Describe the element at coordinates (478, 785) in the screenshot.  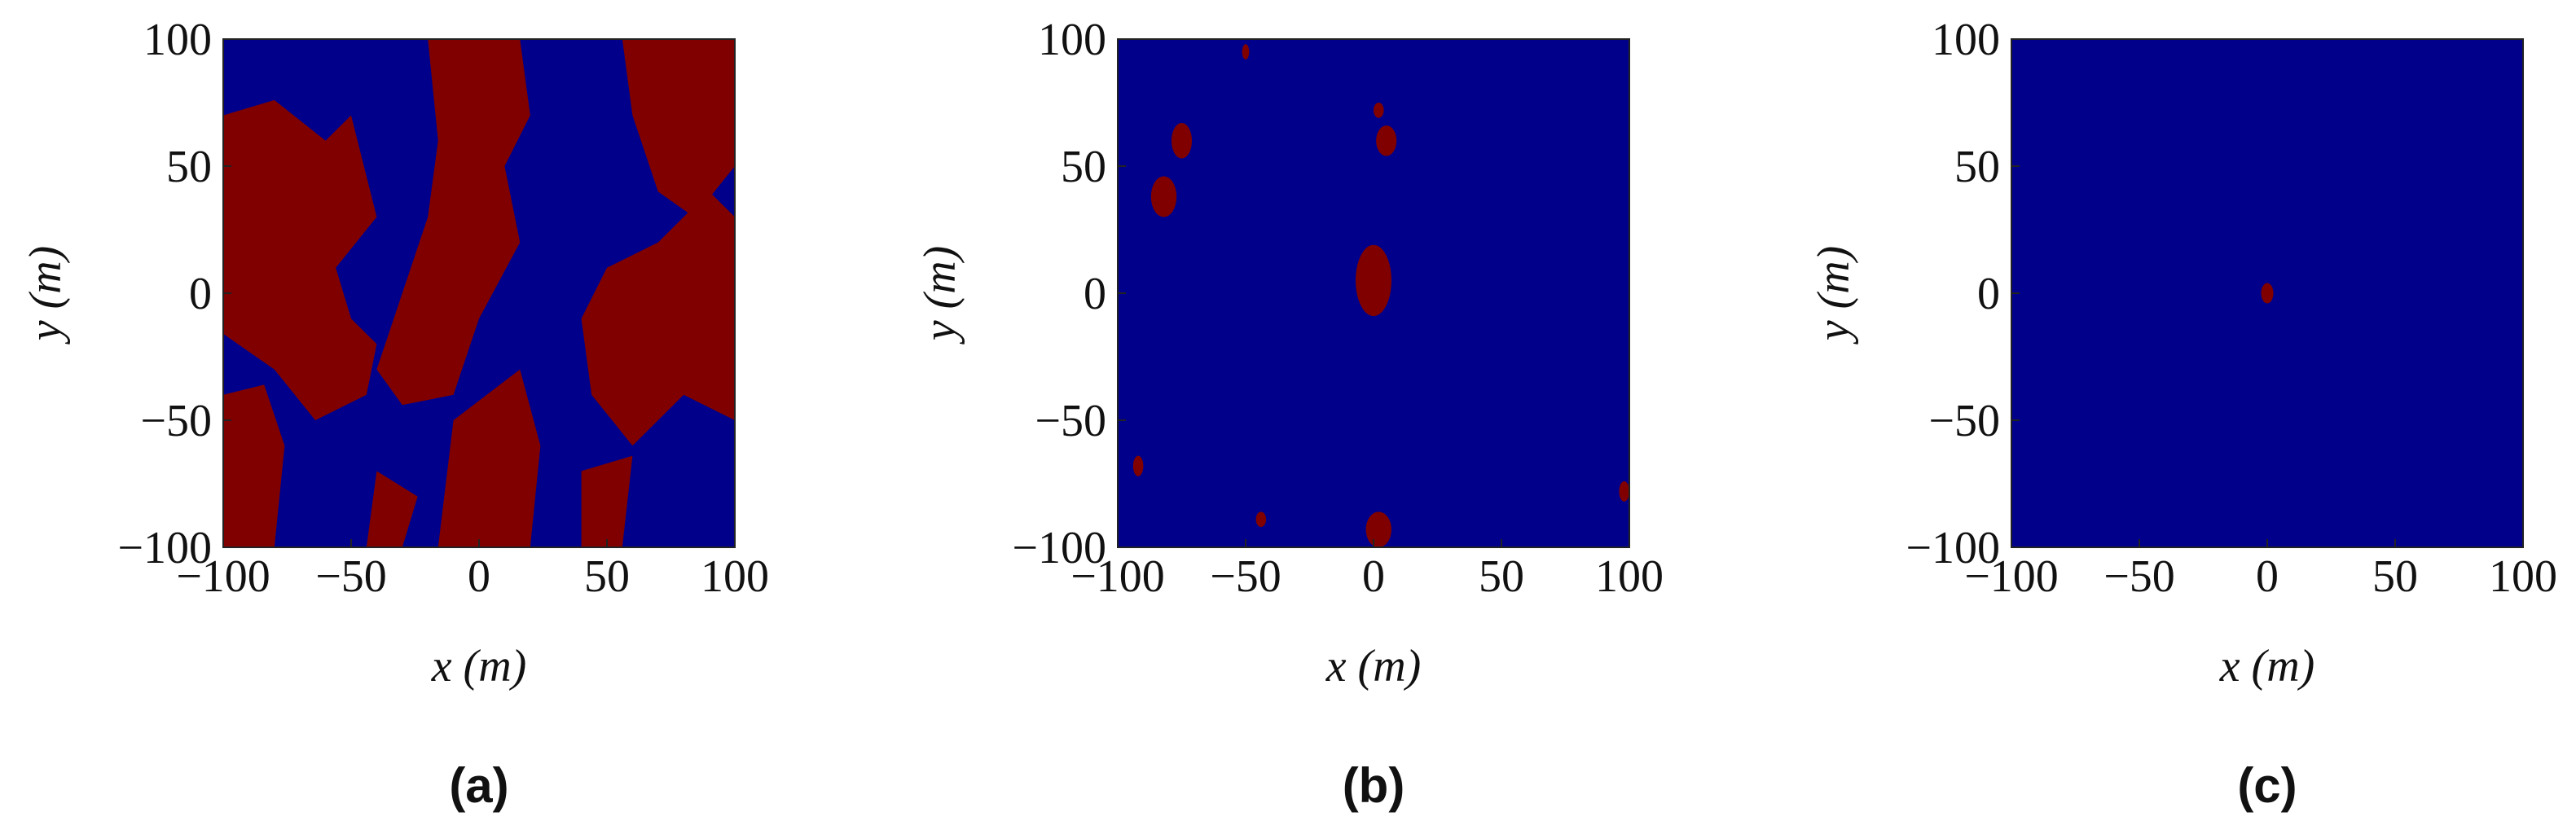
I see `panel-label: (a)` at that location.